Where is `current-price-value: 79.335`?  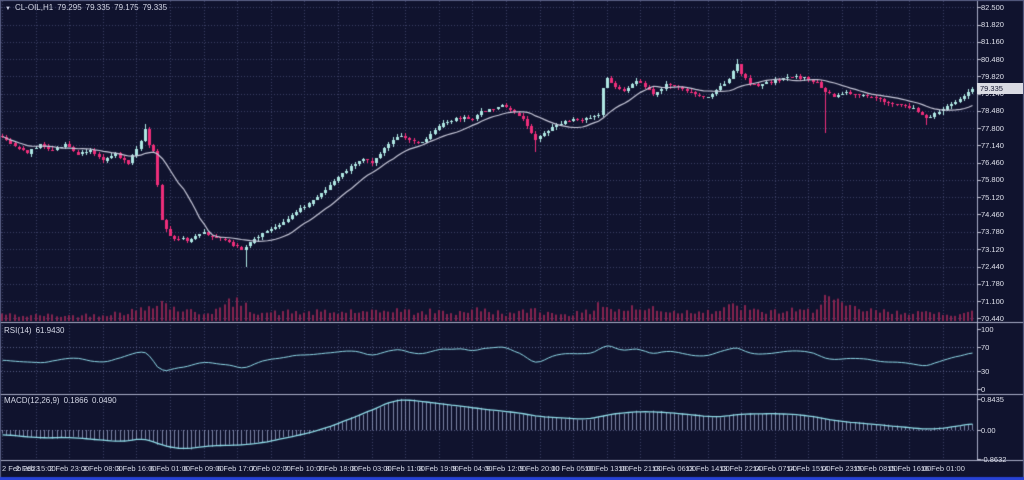
current-price-value: 79.335 is located at coordinates (991, 88).